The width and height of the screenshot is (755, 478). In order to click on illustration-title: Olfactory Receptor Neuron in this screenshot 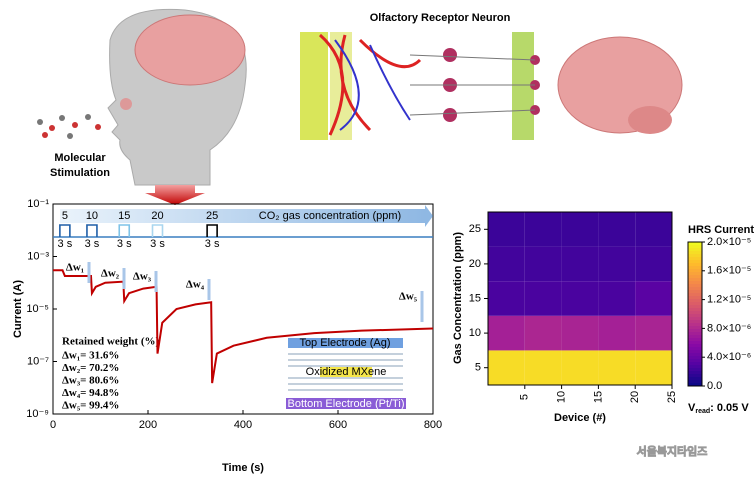, I will do `click(440, 18)`.